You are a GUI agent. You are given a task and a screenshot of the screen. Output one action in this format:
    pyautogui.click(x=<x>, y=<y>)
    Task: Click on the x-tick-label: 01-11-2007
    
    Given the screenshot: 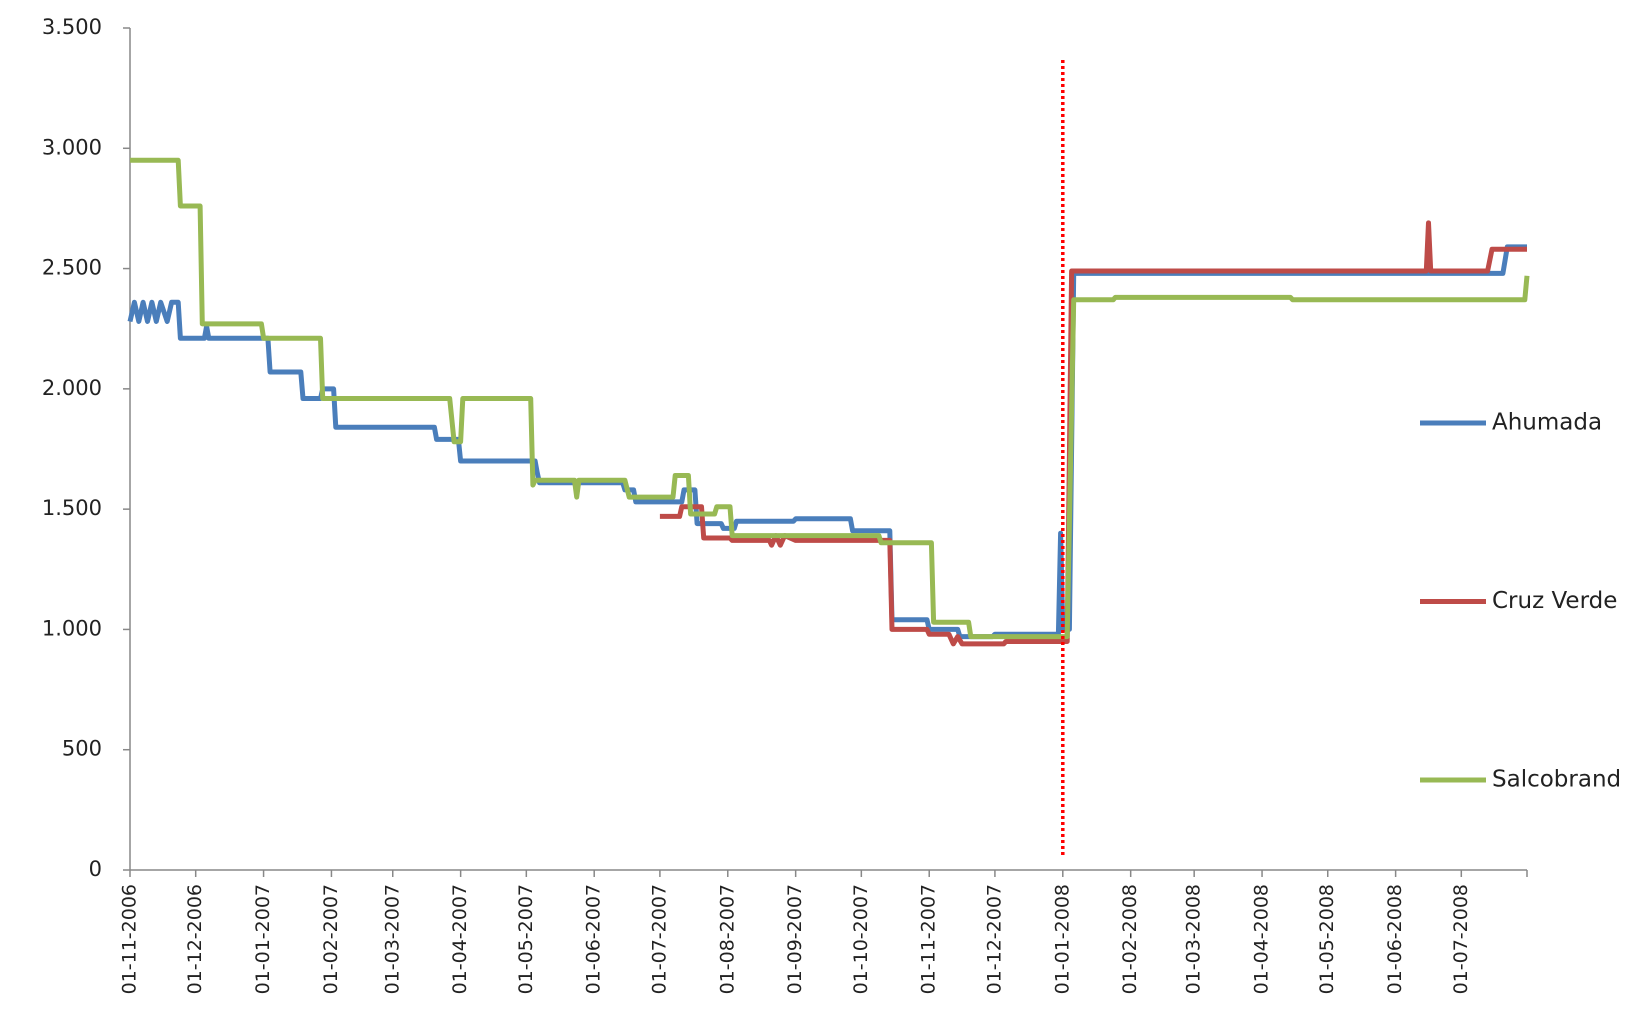 What is the action you would take?
    pyautogui.click(x=929, y=939)
    